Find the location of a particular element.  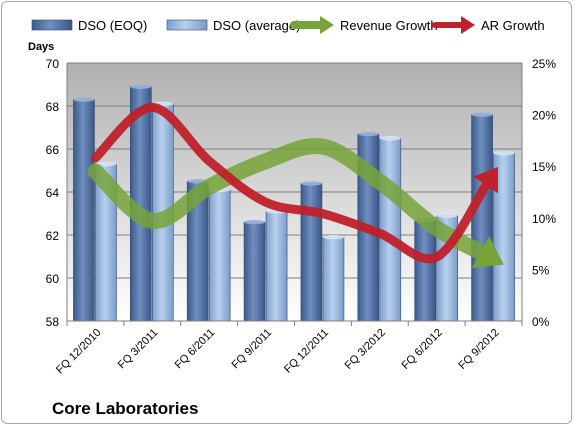

ar-growth-arrowhead is located at coordinates (485, 180).